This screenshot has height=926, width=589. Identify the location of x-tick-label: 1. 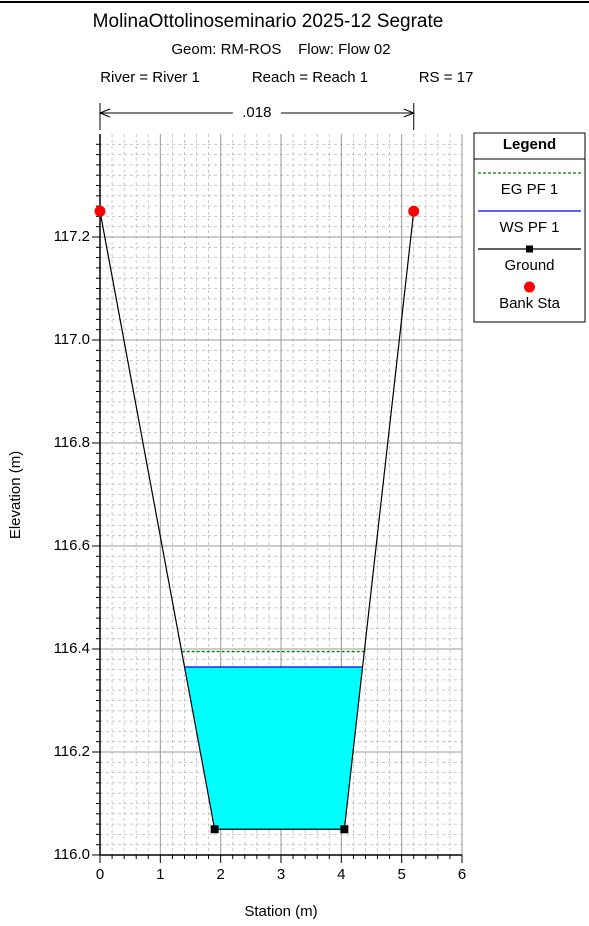
(160, 874).